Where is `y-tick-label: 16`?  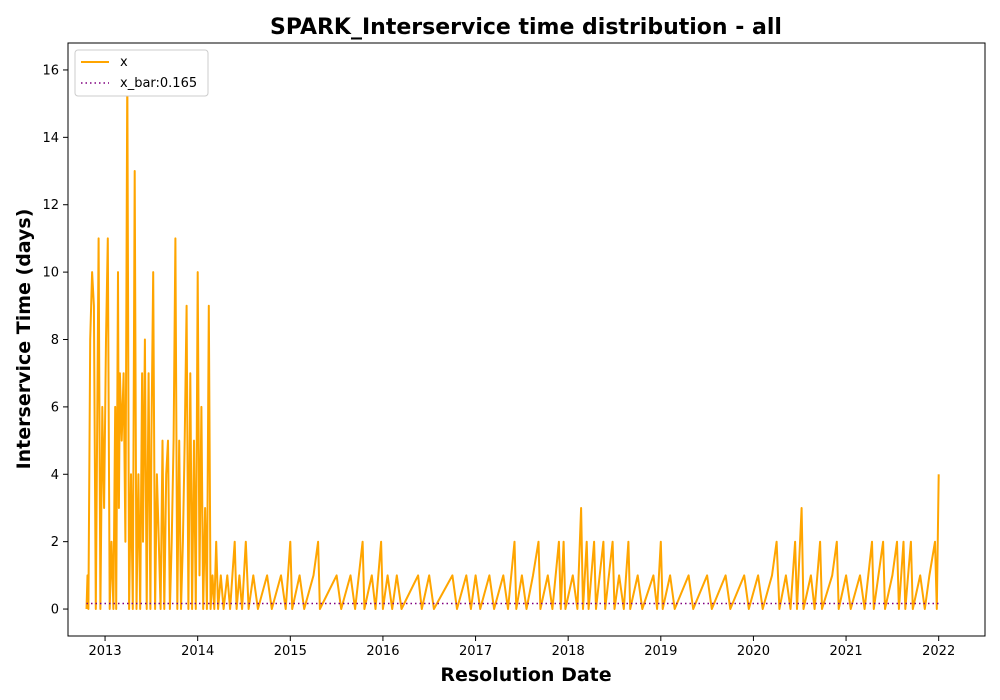
y-tick-label: 16 is located at coordinates (50, 70).